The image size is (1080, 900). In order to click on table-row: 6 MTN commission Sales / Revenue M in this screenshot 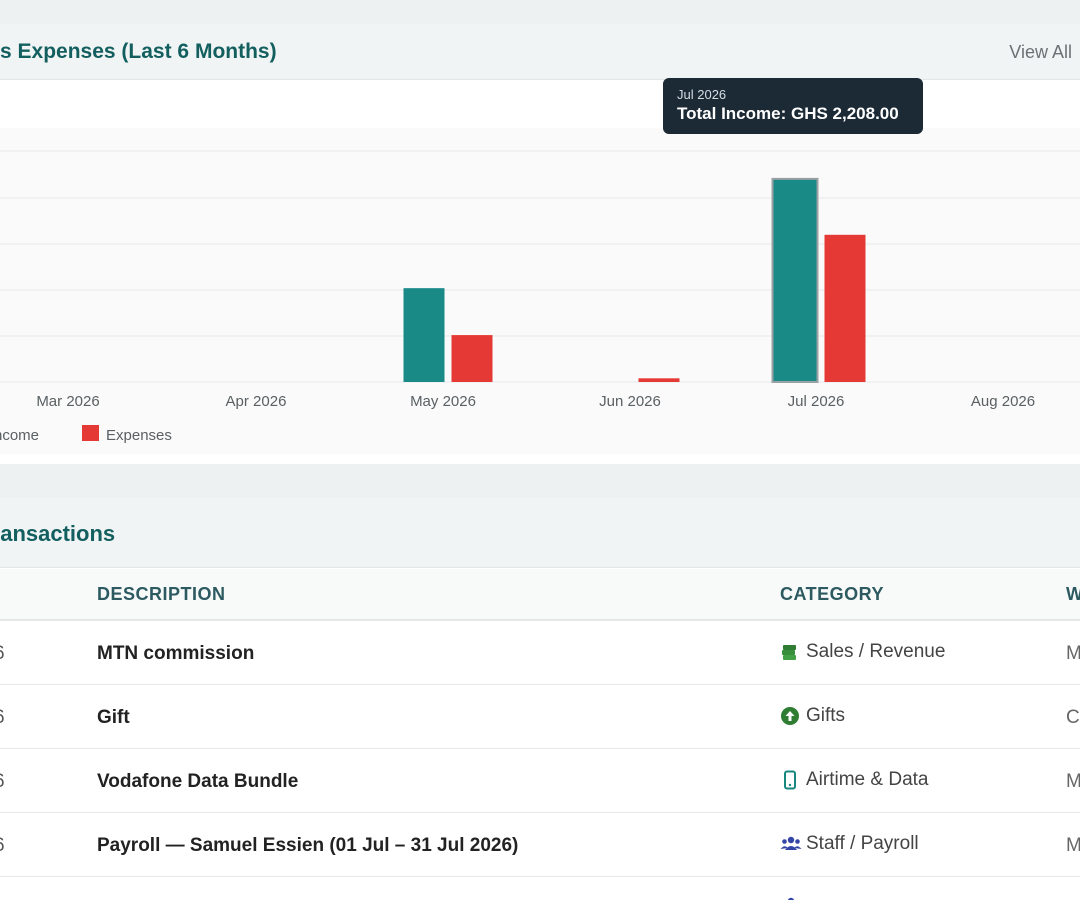, I will do `click(540, 653)`.